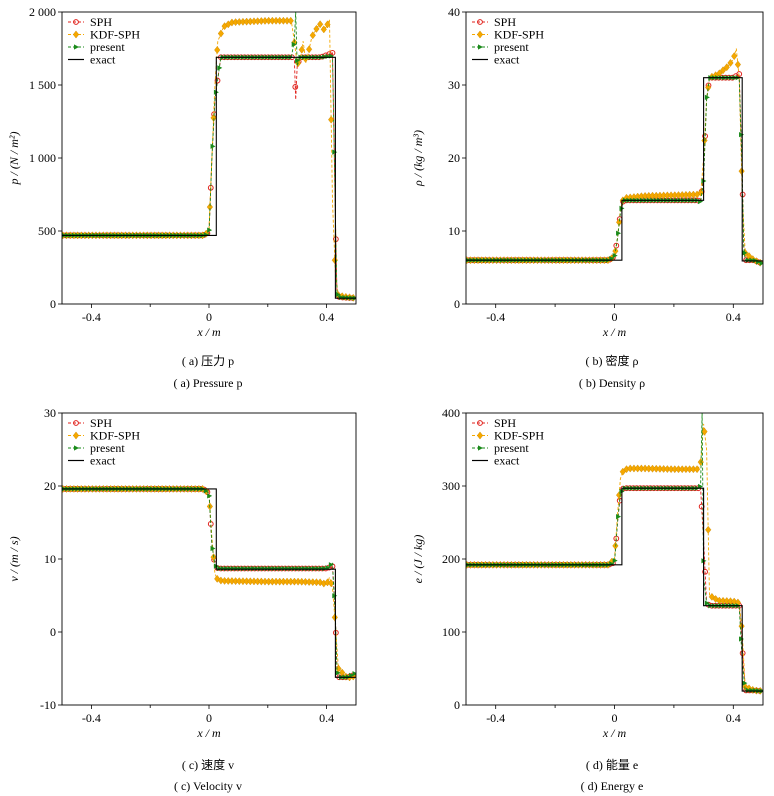 The width and height of the screenshot is (774, 796). Describe the element at coordinates (451, 413) in the screenshot. I see `y-tick-label: 400` at that location.